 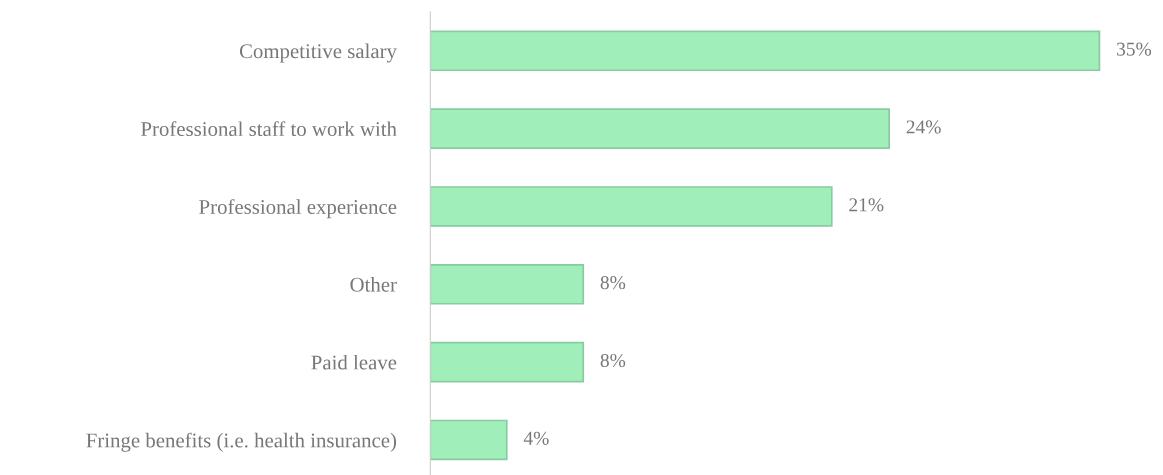 What do you see at coordinates (866, 205) in the screenshot?
I see `data-label: 21%` at bounding box center [866, 205].